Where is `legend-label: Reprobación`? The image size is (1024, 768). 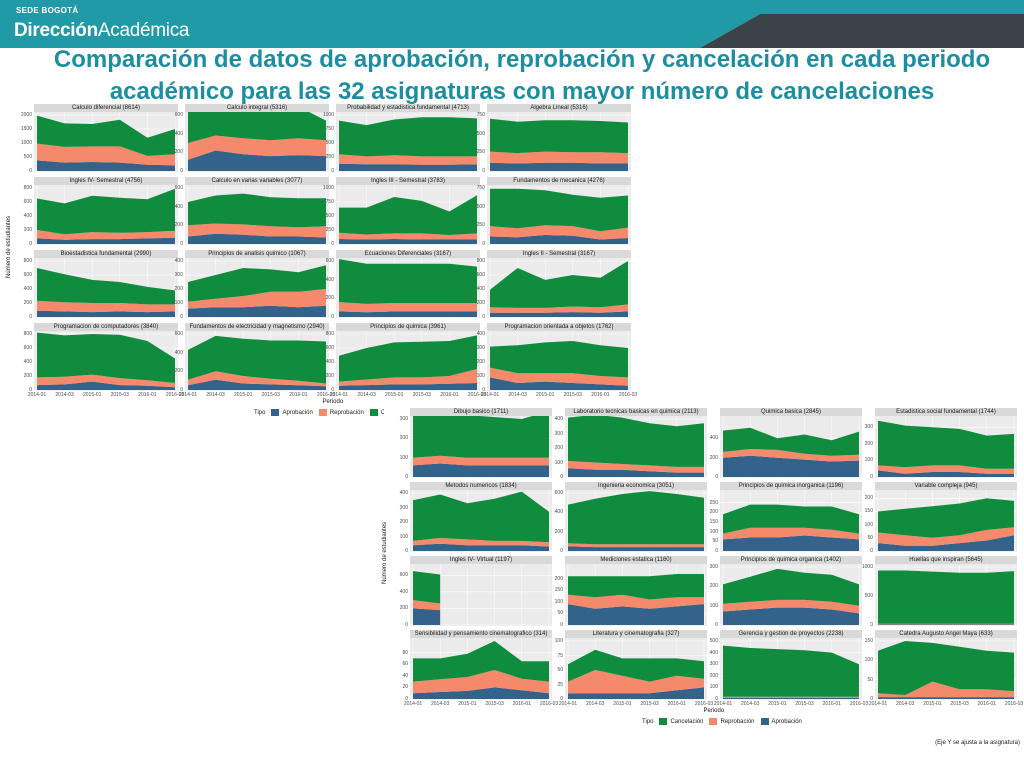
legend-label: Reprobación is located at coordinates (346, 412).